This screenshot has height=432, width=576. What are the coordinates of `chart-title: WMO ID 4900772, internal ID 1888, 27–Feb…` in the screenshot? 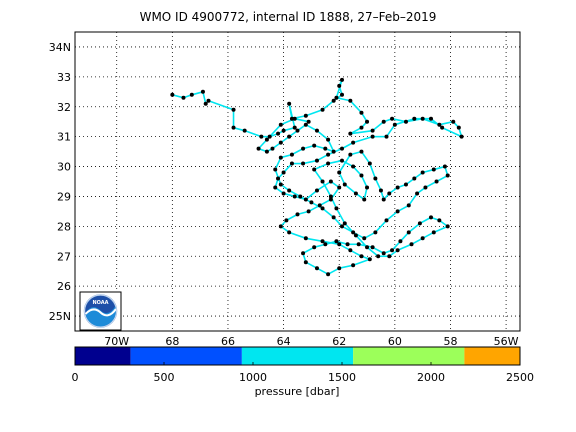 It's located at (288, 17).